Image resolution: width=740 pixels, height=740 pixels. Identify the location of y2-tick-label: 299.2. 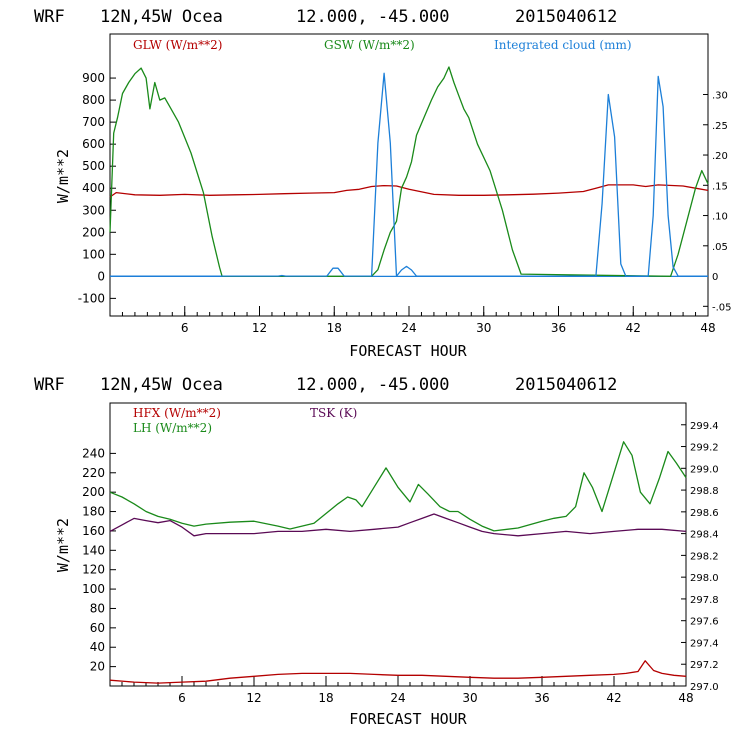
(704, 448).